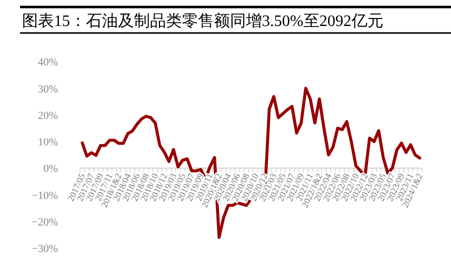 The image size is (451, 278). Describe the element at coordinates (203, 21) in the screenshot. I see `chart-title: 图表15：石油及制品类零售额同增3.50%至2092亿元` at that location.